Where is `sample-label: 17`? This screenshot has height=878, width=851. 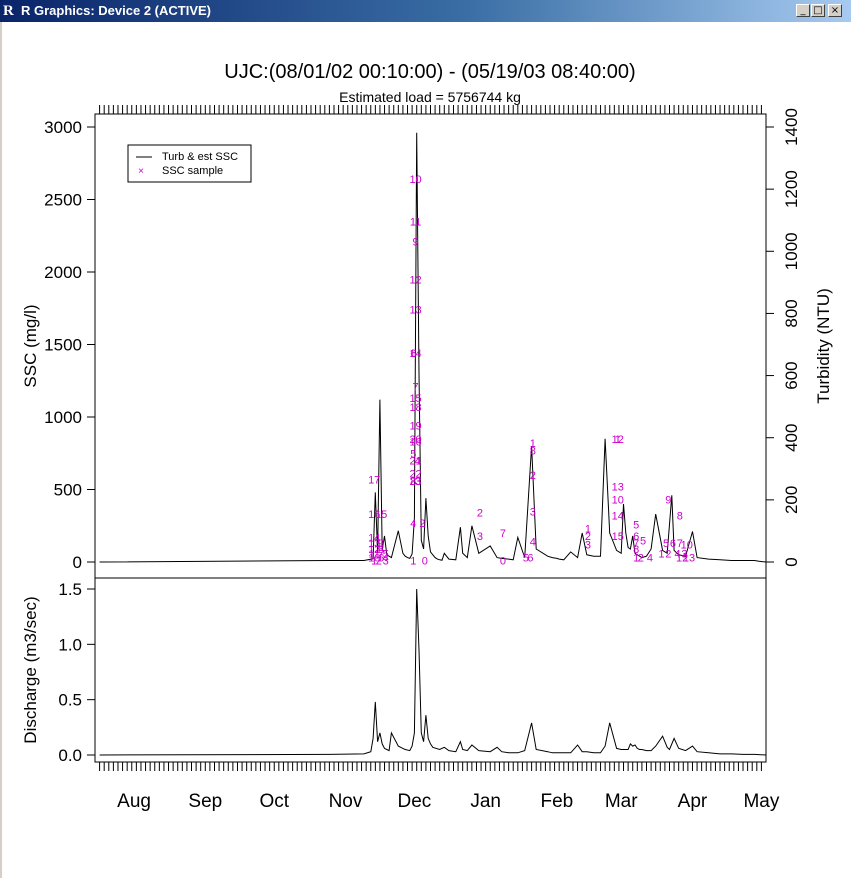
sample-label: 17 is located at coordinates (374, 480).